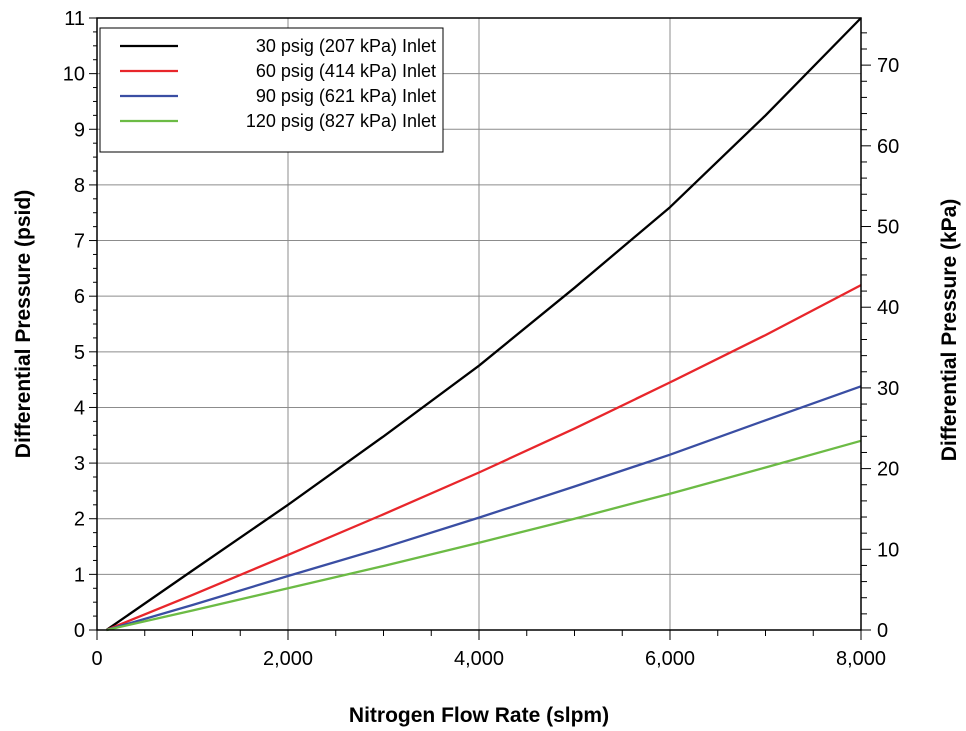 The height and width of the screenshot is (731, 966). Describe the element at coordinates (74, 75) in the screenshot. I see `y-tick-label: 10` at that location.